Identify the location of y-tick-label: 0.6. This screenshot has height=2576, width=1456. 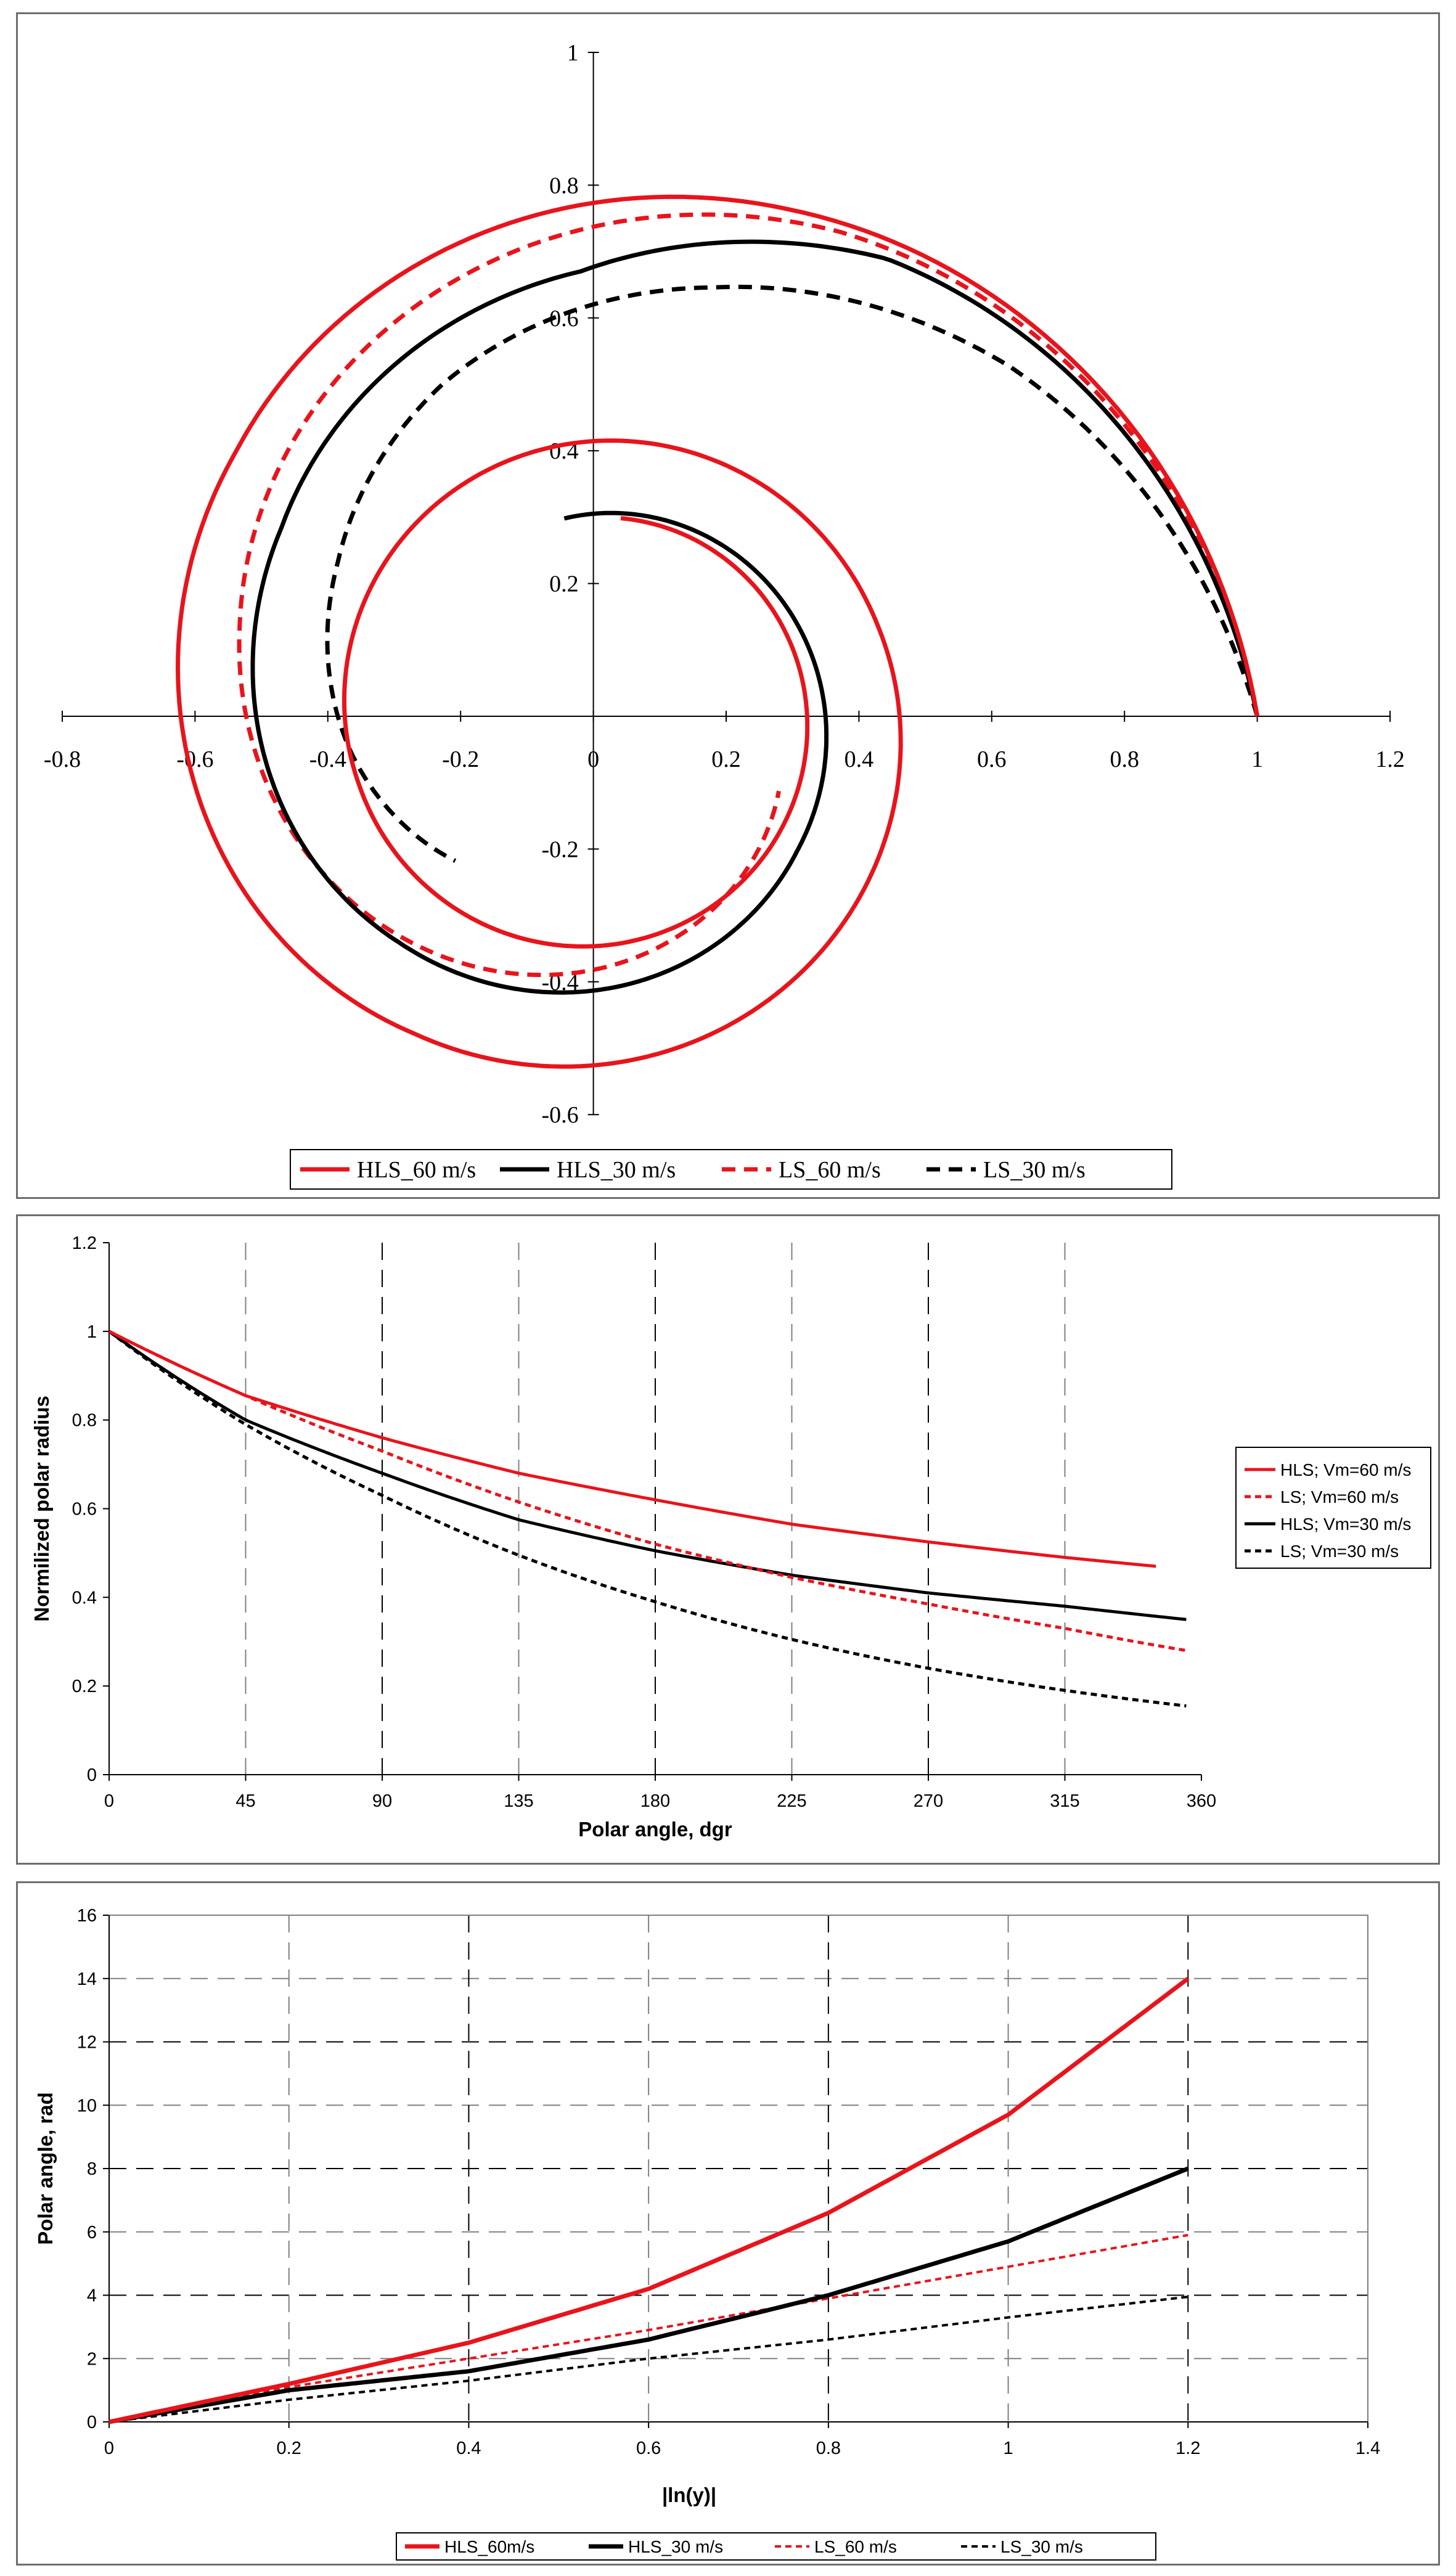
(84, 1509).